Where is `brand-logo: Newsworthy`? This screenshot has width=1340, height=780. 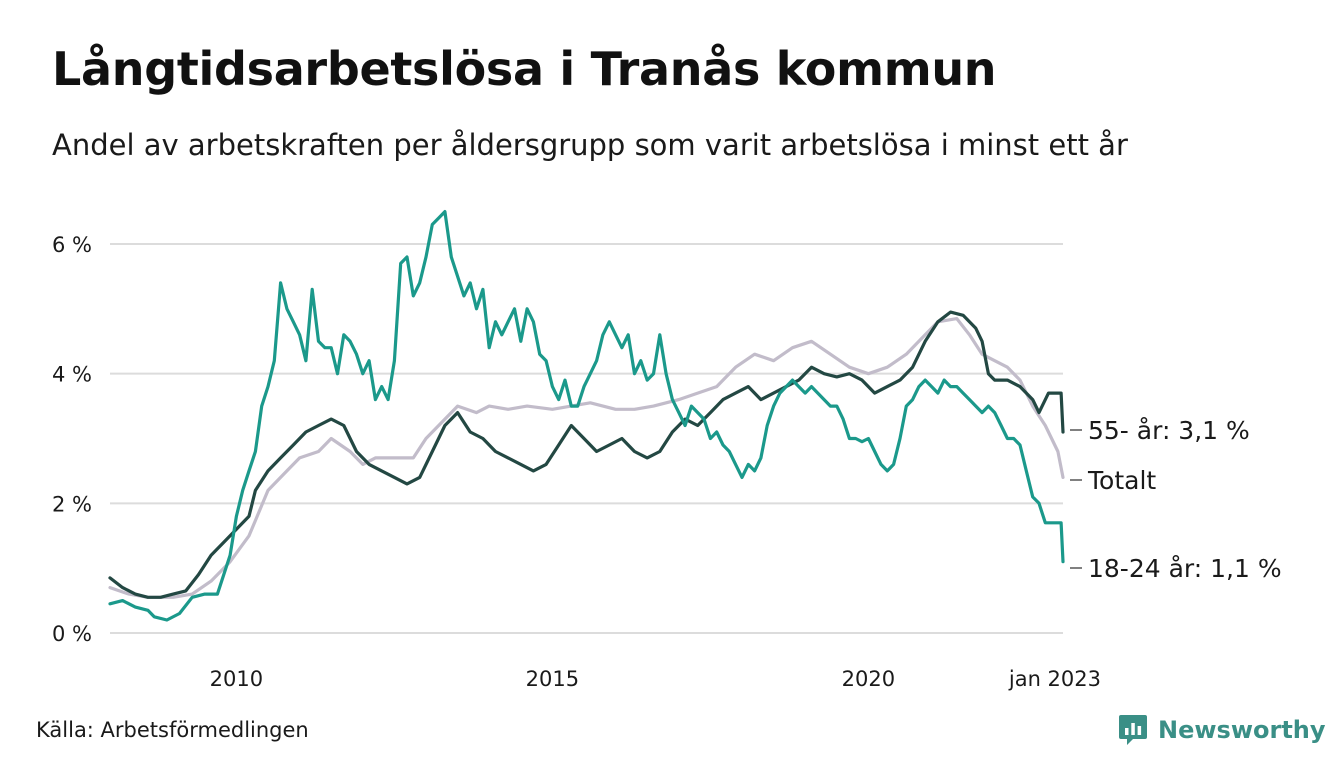 brand-logo: Newsworthy is located at coordinates (1222, 730).